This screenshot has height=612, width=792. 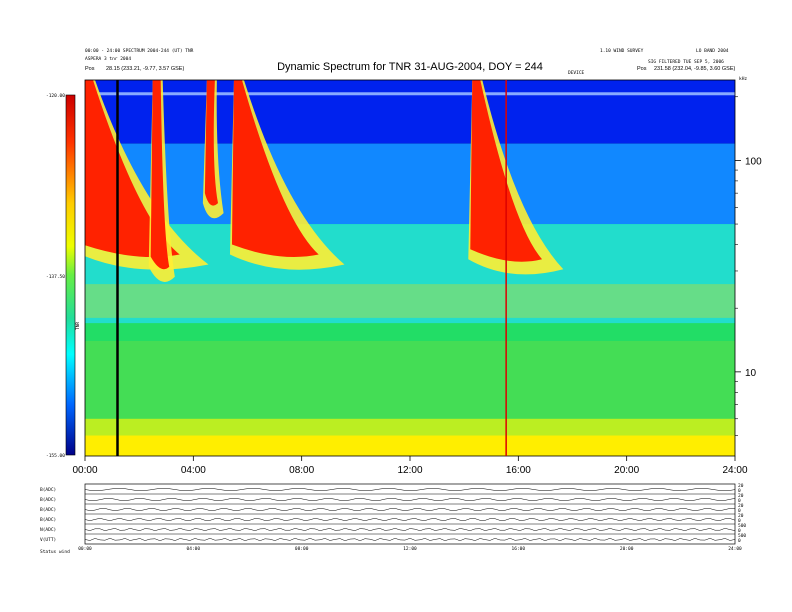 I want to click on x-tick-label: 24:00, so click(x=734, y=470).